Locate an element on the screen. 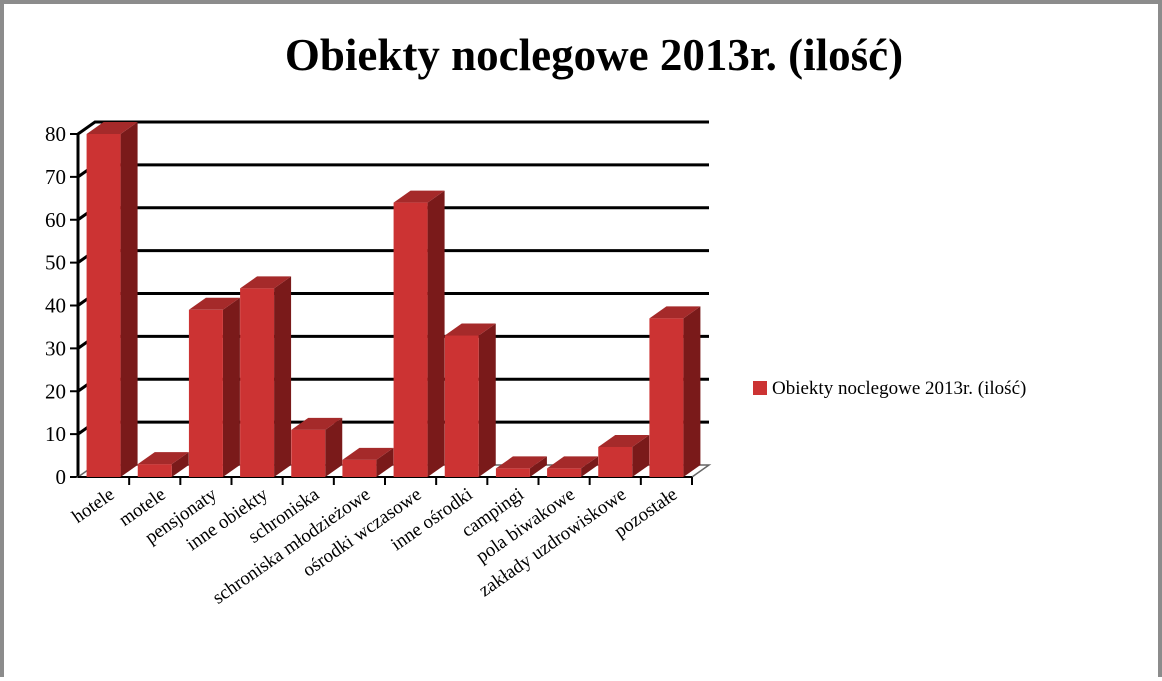 Image resolution: width=1162 pixels, height=681 pixels. y-tick-label: 80 is located at coordinates (55, 134).